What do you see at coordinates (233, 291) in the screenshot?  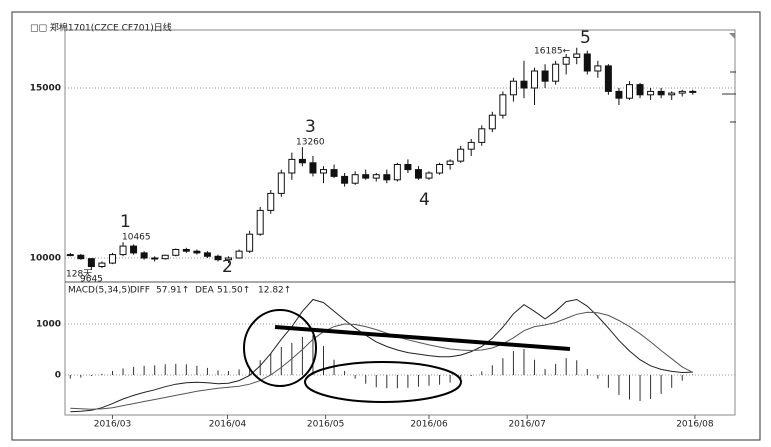 I see `legend-value: 51.50↑` at bounding box center [233, 291].